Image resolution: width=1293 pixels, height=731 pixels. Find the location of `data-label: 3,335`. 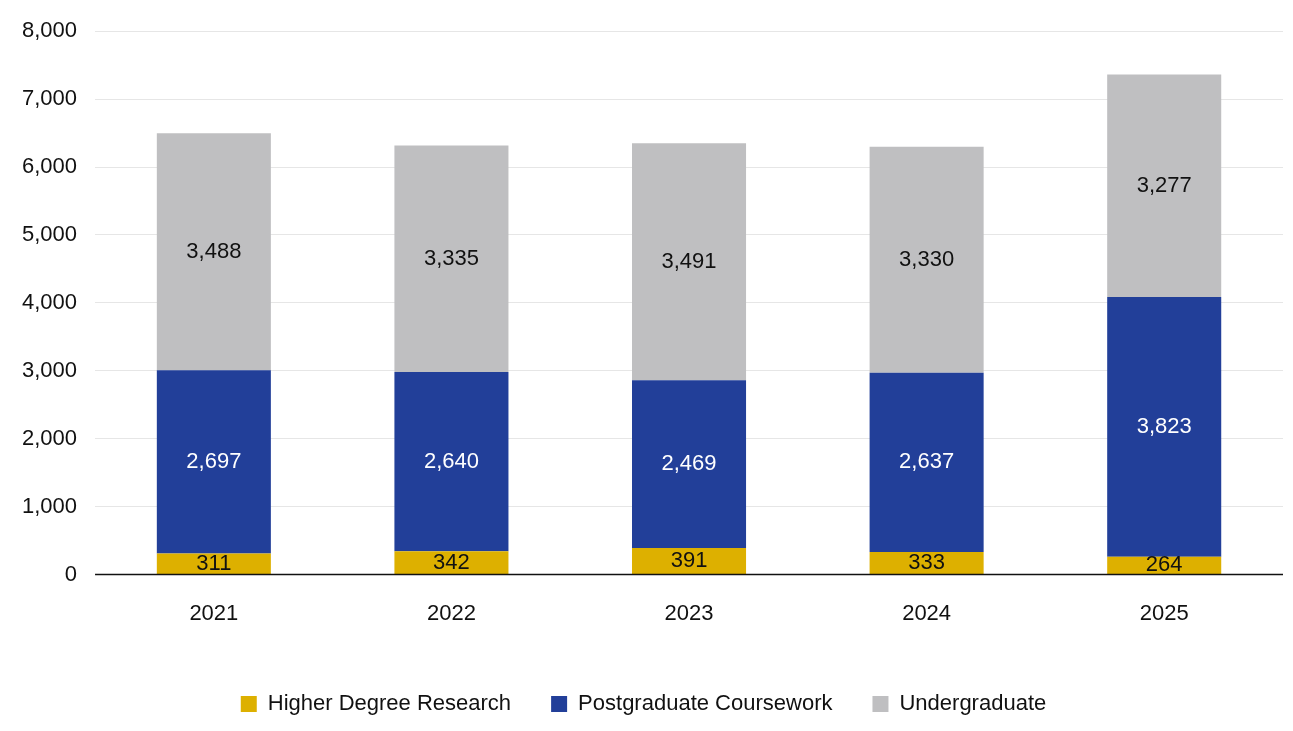

data-label: 3,335 is located at coordinates (451, 257).